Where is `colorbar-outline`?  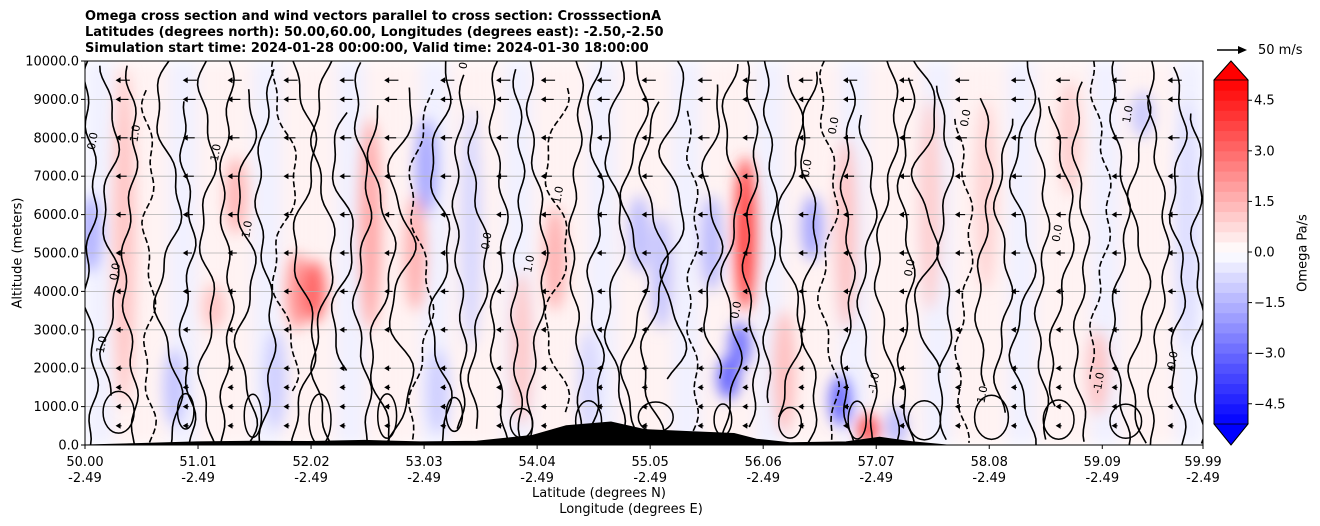
colorbar-outline is located at coordinates (1231, 253).